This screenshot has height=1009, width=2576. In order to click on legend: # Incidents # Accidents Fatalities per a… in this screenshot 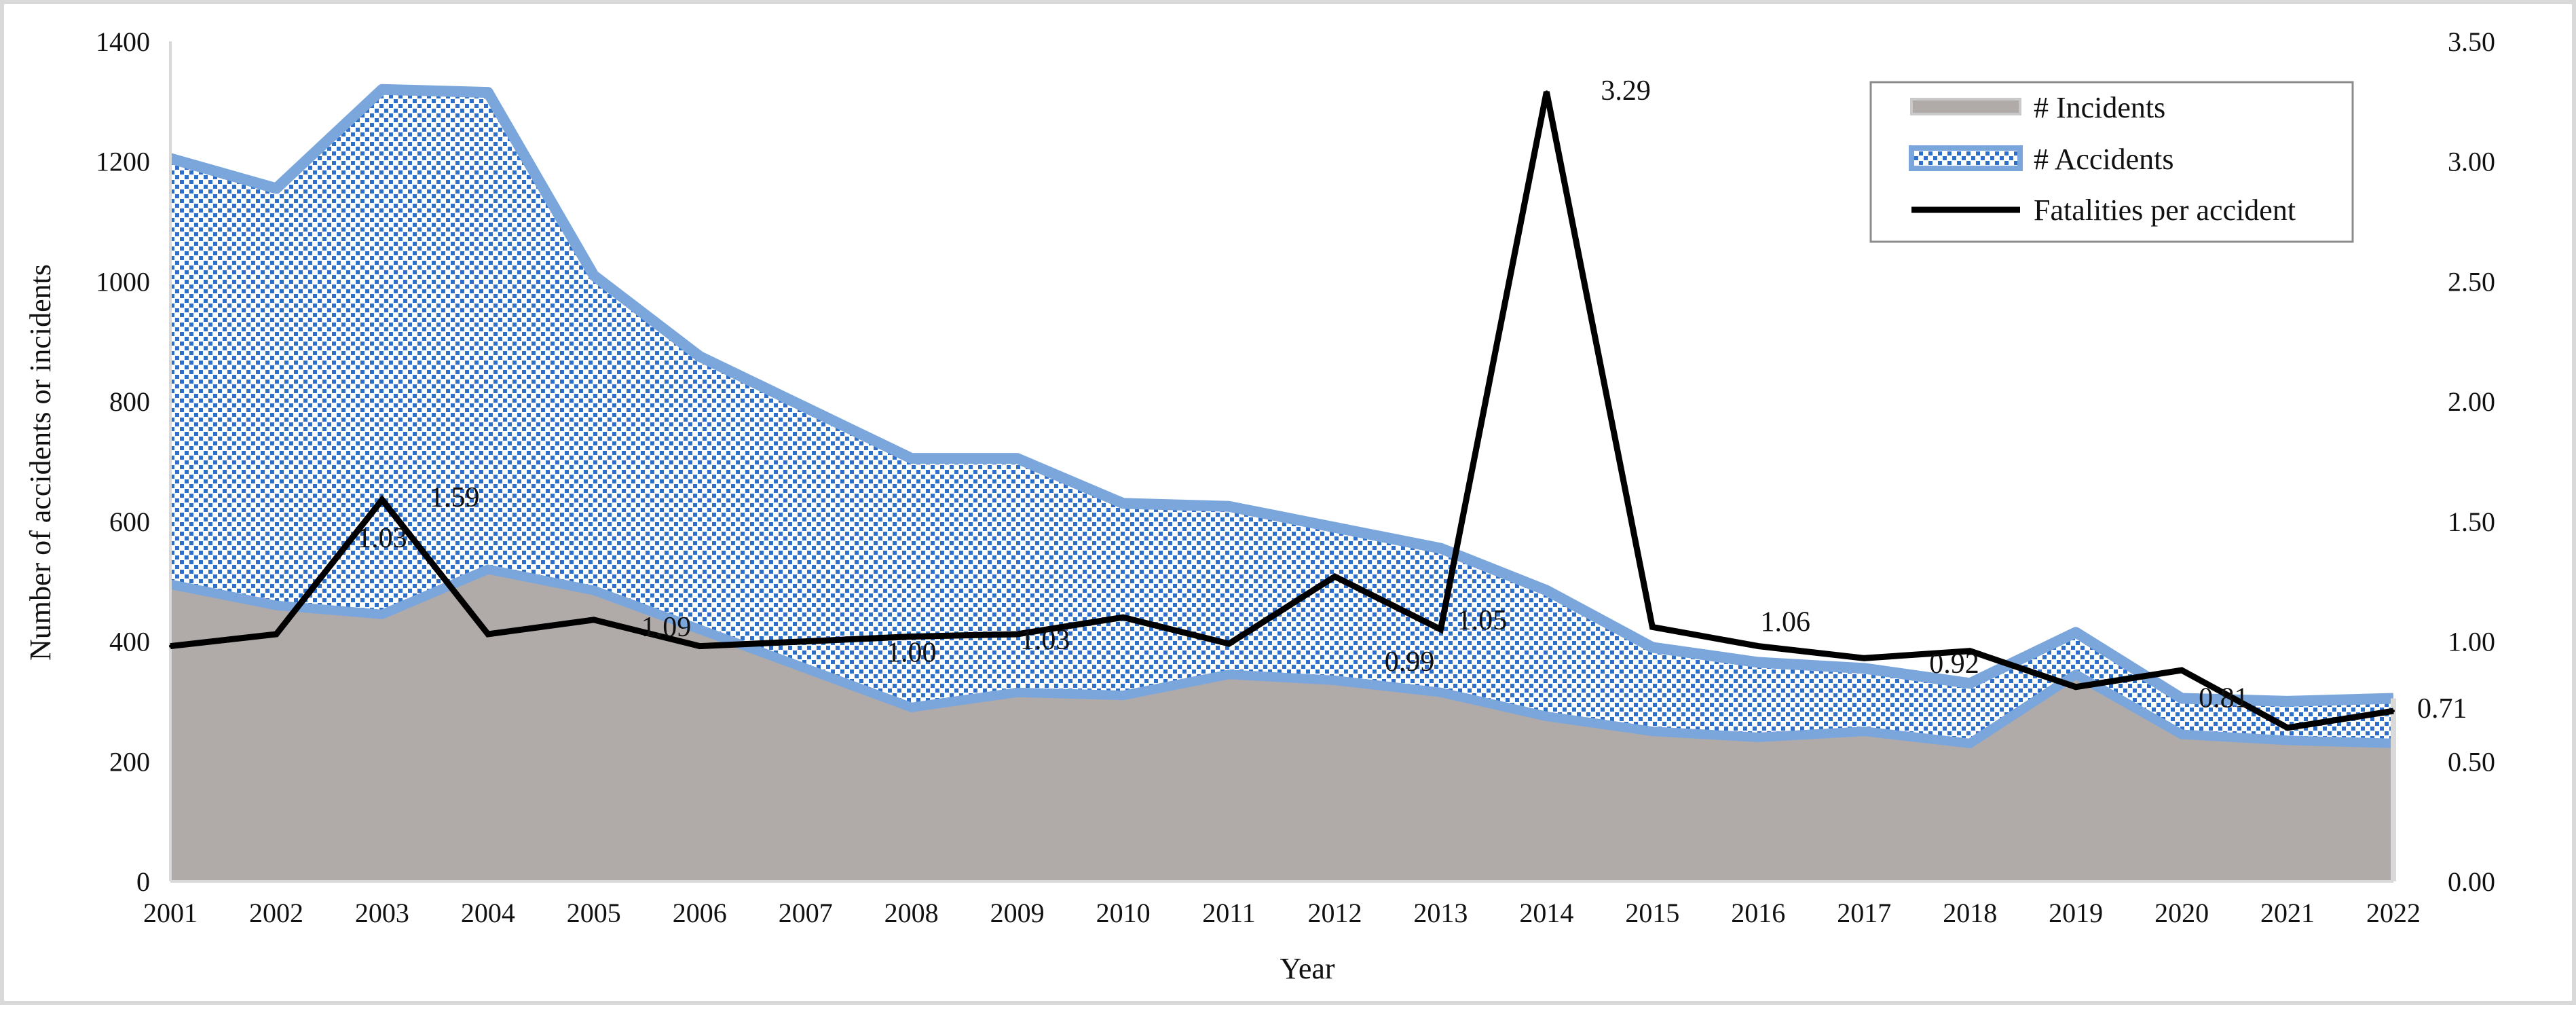, I will do `click(2112, 162)`.